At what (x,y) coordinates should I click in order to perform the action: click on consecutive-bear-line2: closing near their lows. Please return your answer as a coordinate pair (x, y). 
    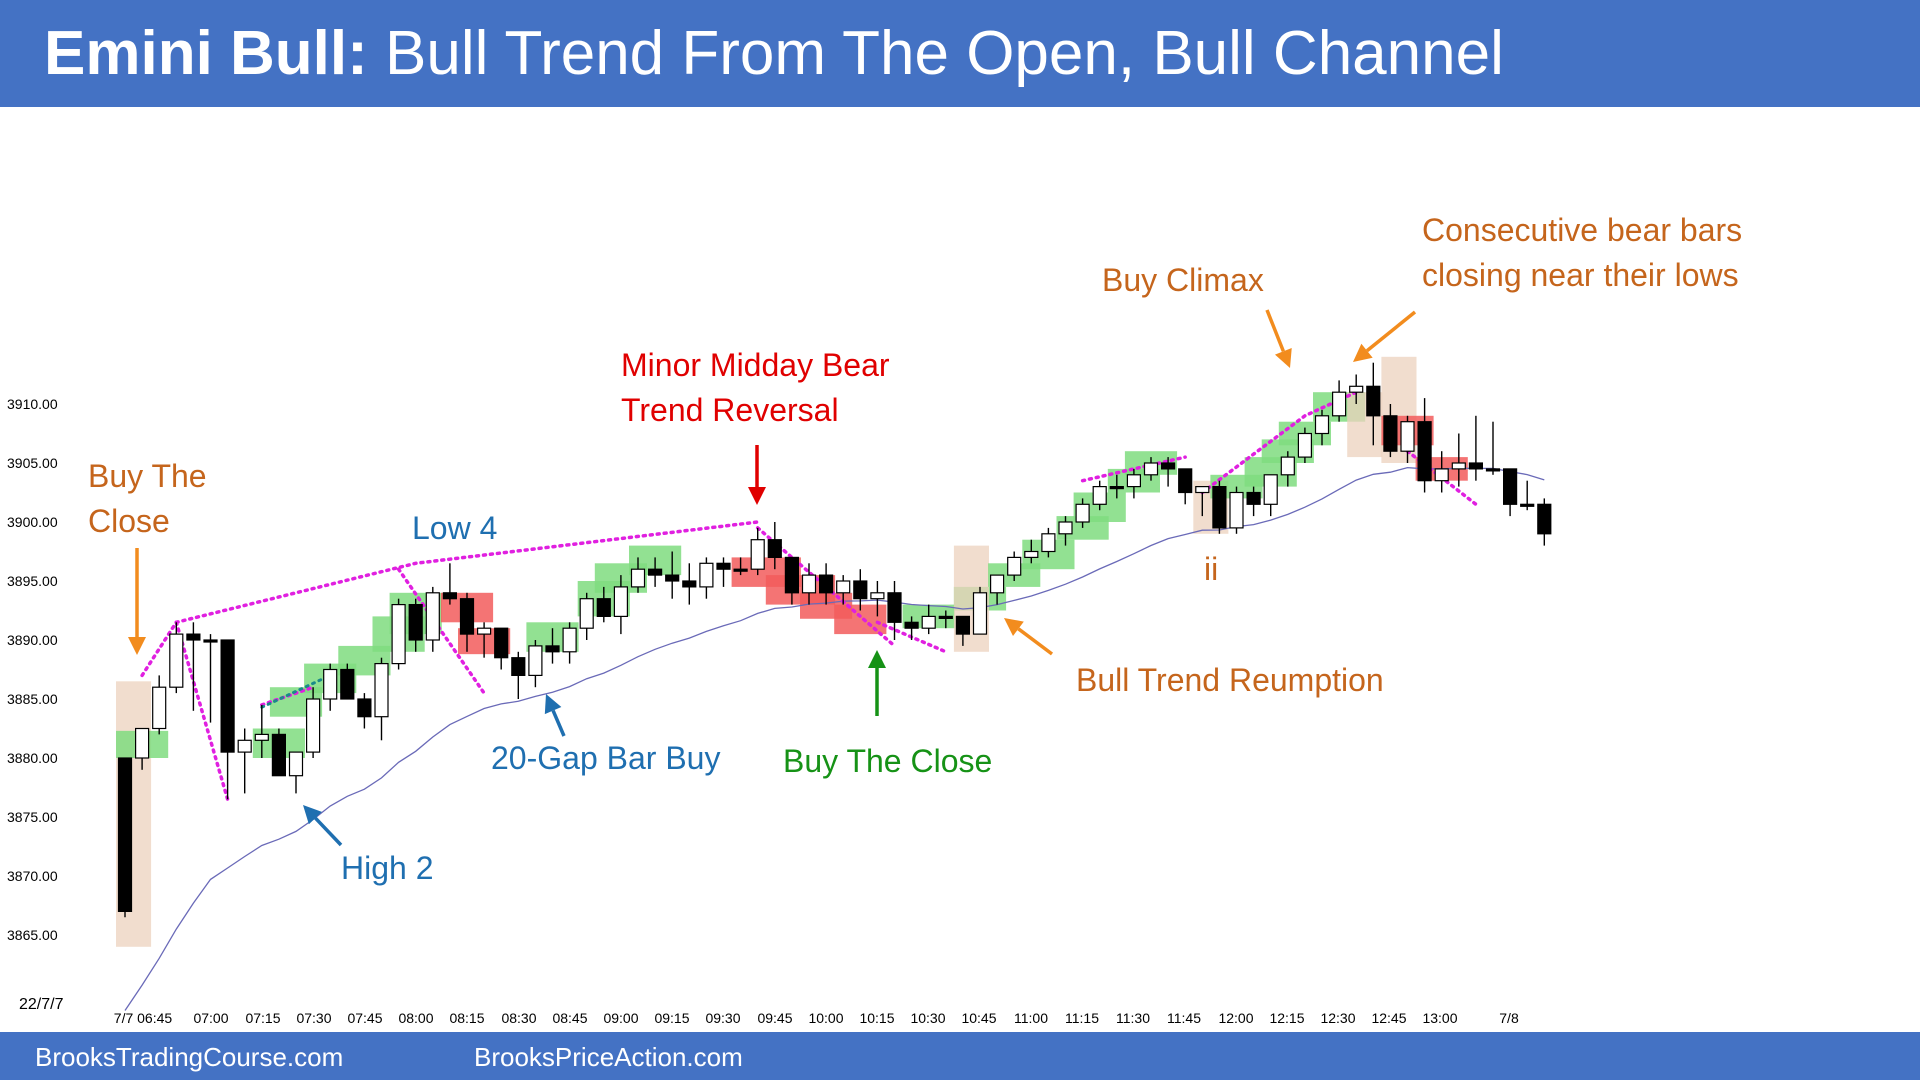
    Looking at the image, I should click on (1580, 275).